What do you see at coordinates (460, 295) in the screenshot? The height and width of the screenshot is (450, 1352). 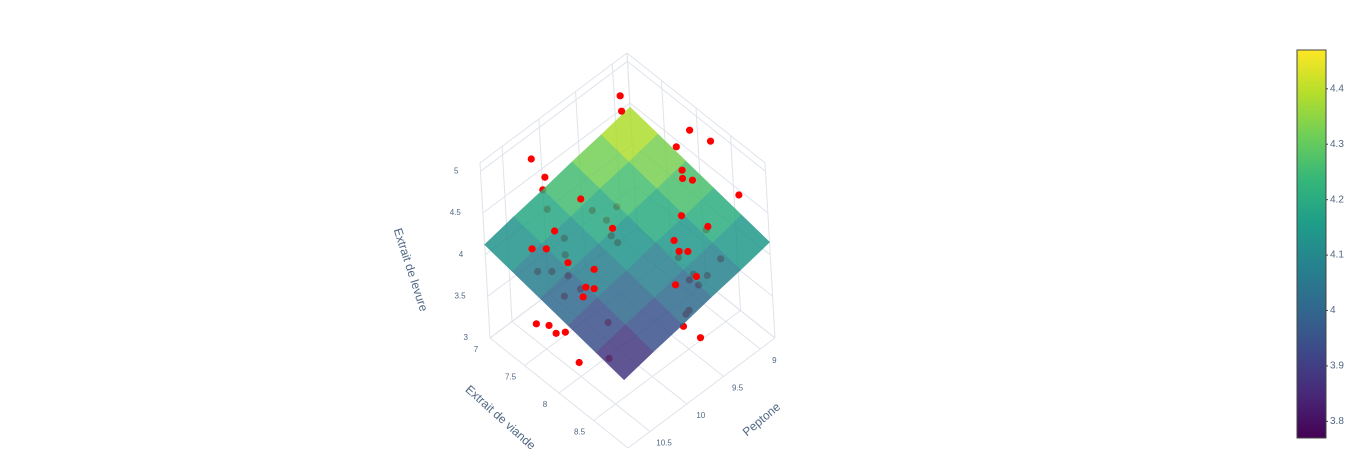 I see `z-tick-label: 3.5` at bounding box center [460, 295].